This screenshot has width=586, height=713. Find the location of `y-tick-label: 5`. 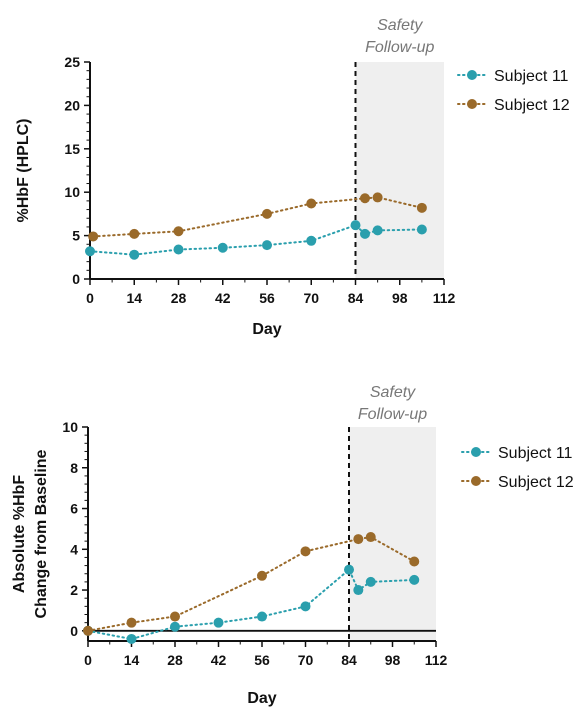

y-tick-label: 5 is located at coordinates (76, 236).